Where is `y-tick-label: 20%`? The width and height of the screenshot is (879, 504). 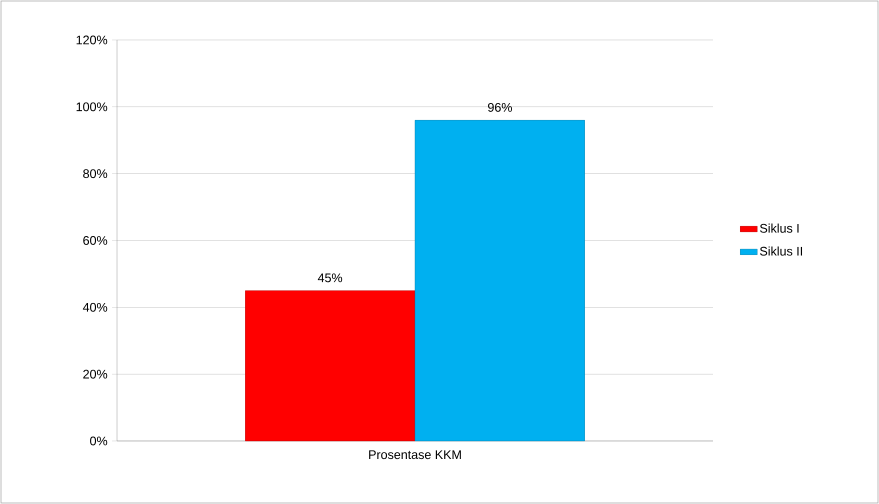 y-tick-label: 20% is located at coordinates (95, 374).